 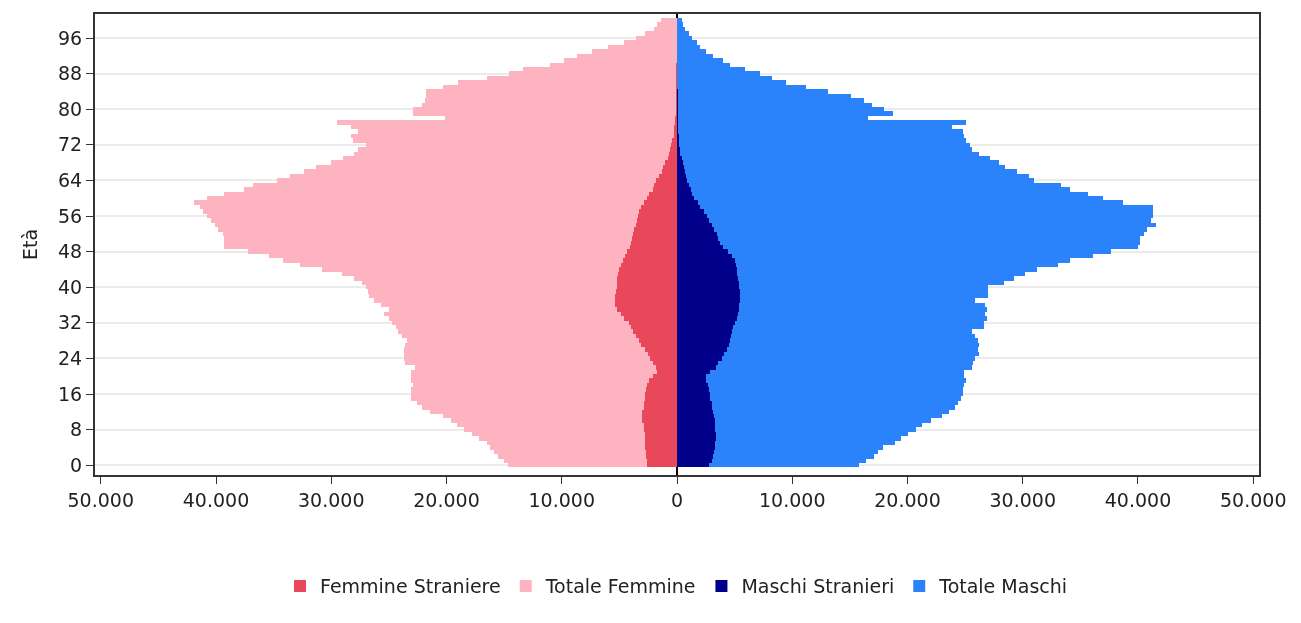 What do you see at coordinates (70, 286) in the screenshot?
I see `y-tick-label: 40` at bounding box center [70, 286].